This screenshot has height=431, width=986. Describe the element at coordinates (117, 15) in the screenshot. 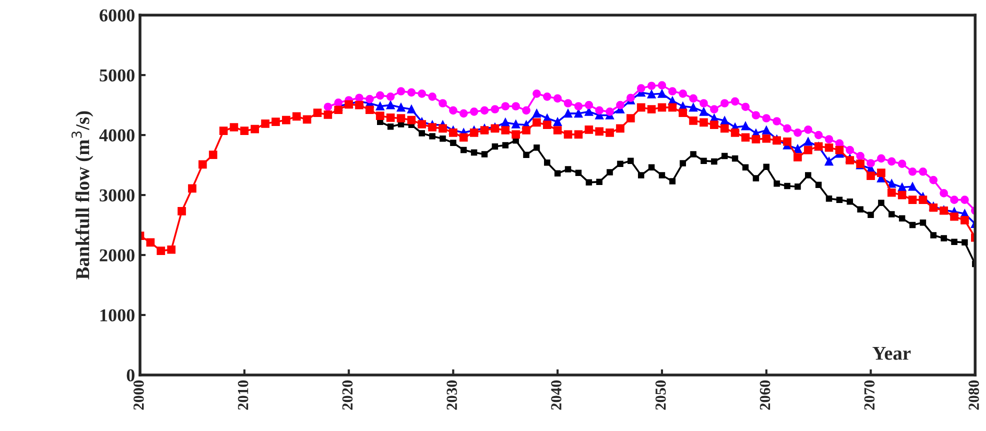

I see `y-tick-label: 6000` at that location.